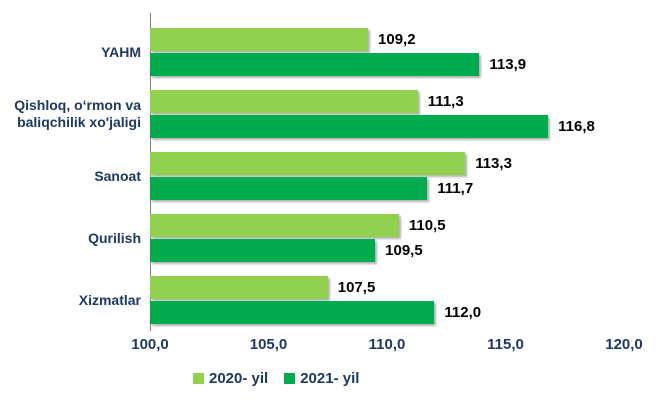 The width and height of the screenshot is (667, 419). I want to click on legend-label: 2021- yil, so click(330, 378).